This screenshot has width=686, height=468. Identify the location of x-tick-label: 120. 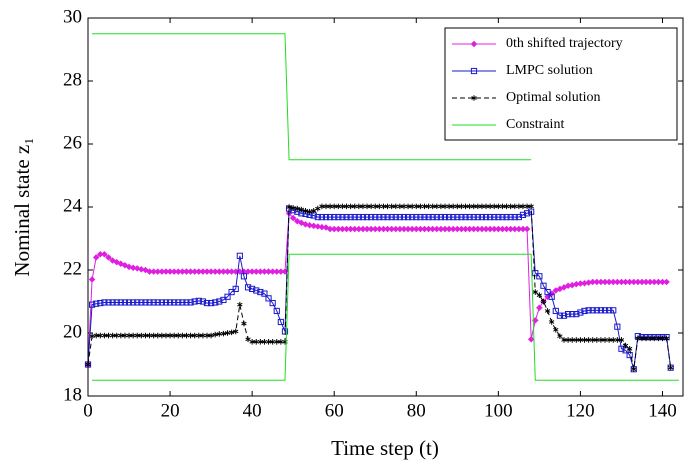
(580, 410).